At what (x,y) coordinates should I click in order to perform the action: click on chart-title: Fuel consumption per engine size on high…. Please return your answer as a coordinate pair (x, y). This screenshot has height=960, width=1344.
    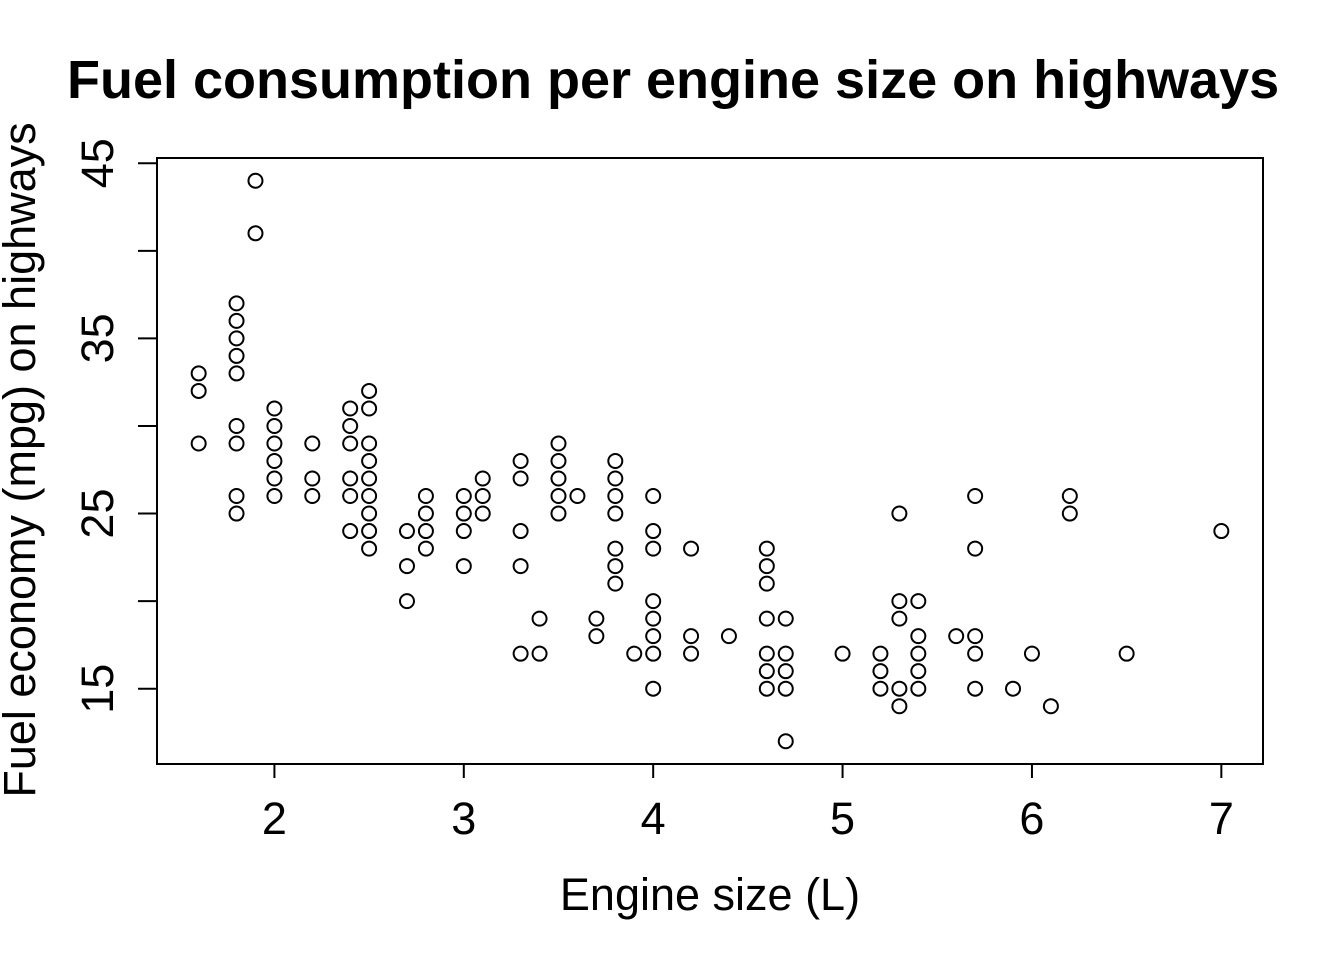
    Looking at the image, I should click on (673, 80).